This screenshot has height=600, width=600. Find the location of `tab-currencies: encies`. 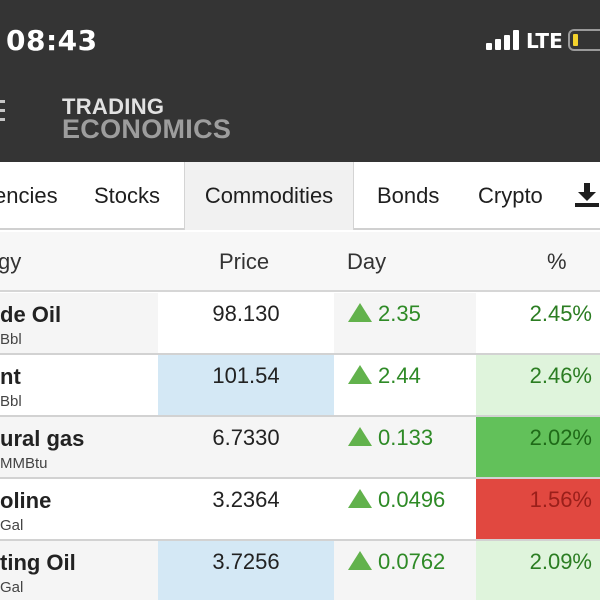

tab-currencies: encies is located at coordinates (29, 195).